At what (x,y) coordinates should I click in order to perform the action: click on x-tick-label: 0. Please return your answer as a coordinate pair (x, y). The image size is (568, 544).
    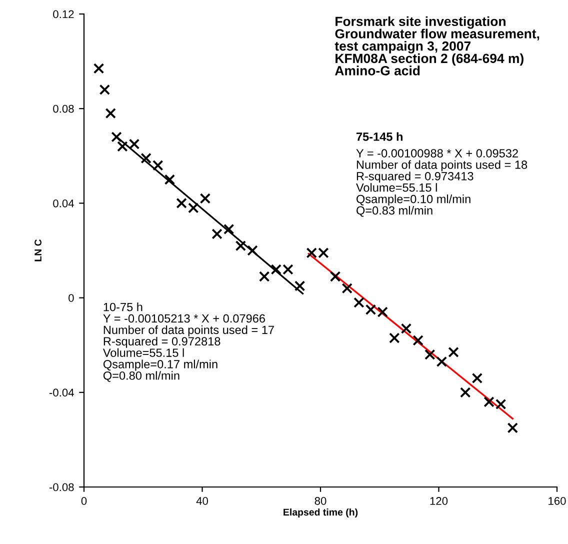
    Looking at the image, I should click on (84, 501).